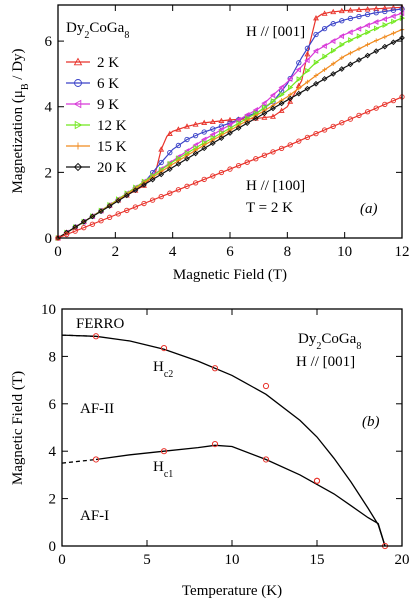 The image size is (415, 603). I want to click on panel-b-x-axis-label: Temperature (K), so click(232, 591).